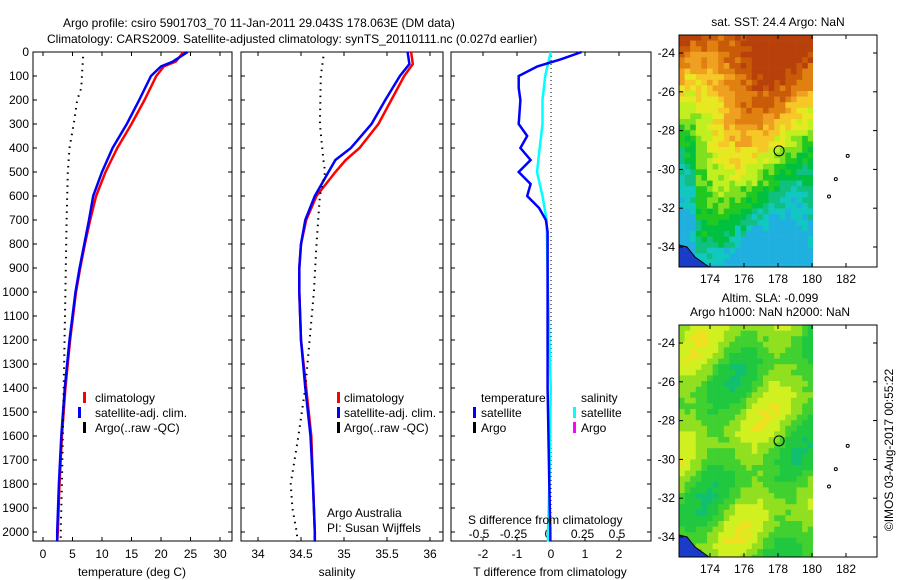  What do you see at coordinates (338, 427) in the screenshot?
I see `legend-swatch-argo` at bounding box center [338, 427].